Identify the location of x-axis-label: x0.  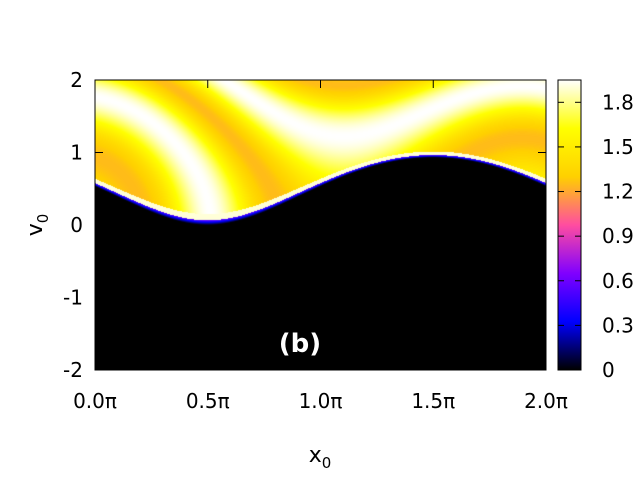
(320, 457).